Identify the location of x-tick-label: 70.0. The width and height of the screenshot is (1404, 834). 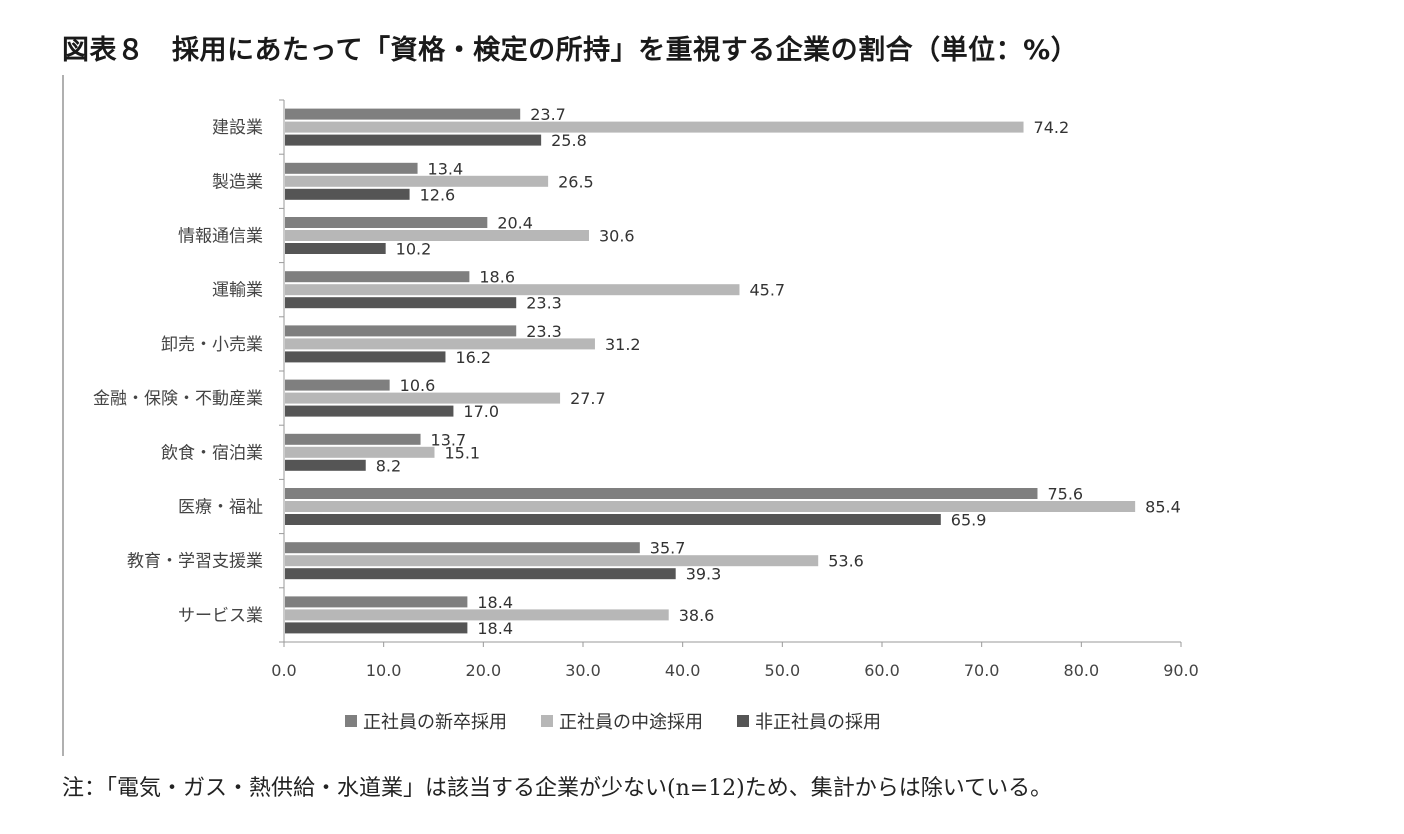
(982, 670).